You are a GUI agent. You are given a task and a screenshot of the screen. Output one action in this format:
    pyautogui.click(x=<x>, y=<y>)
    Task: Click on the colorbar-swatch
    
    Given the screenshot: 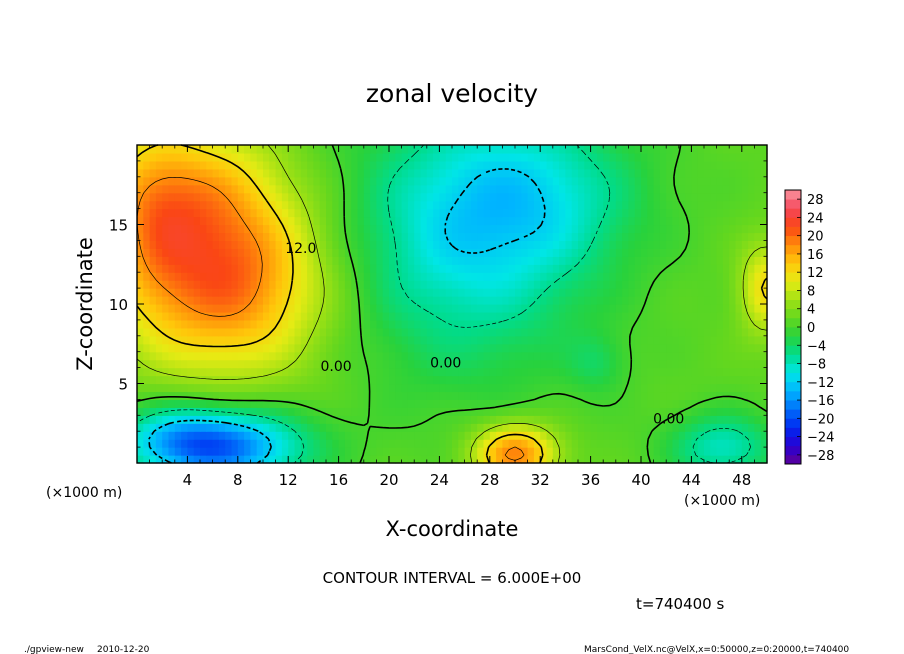 What is the action you would take?
    pyautogui.click(x=793, y=386)
    